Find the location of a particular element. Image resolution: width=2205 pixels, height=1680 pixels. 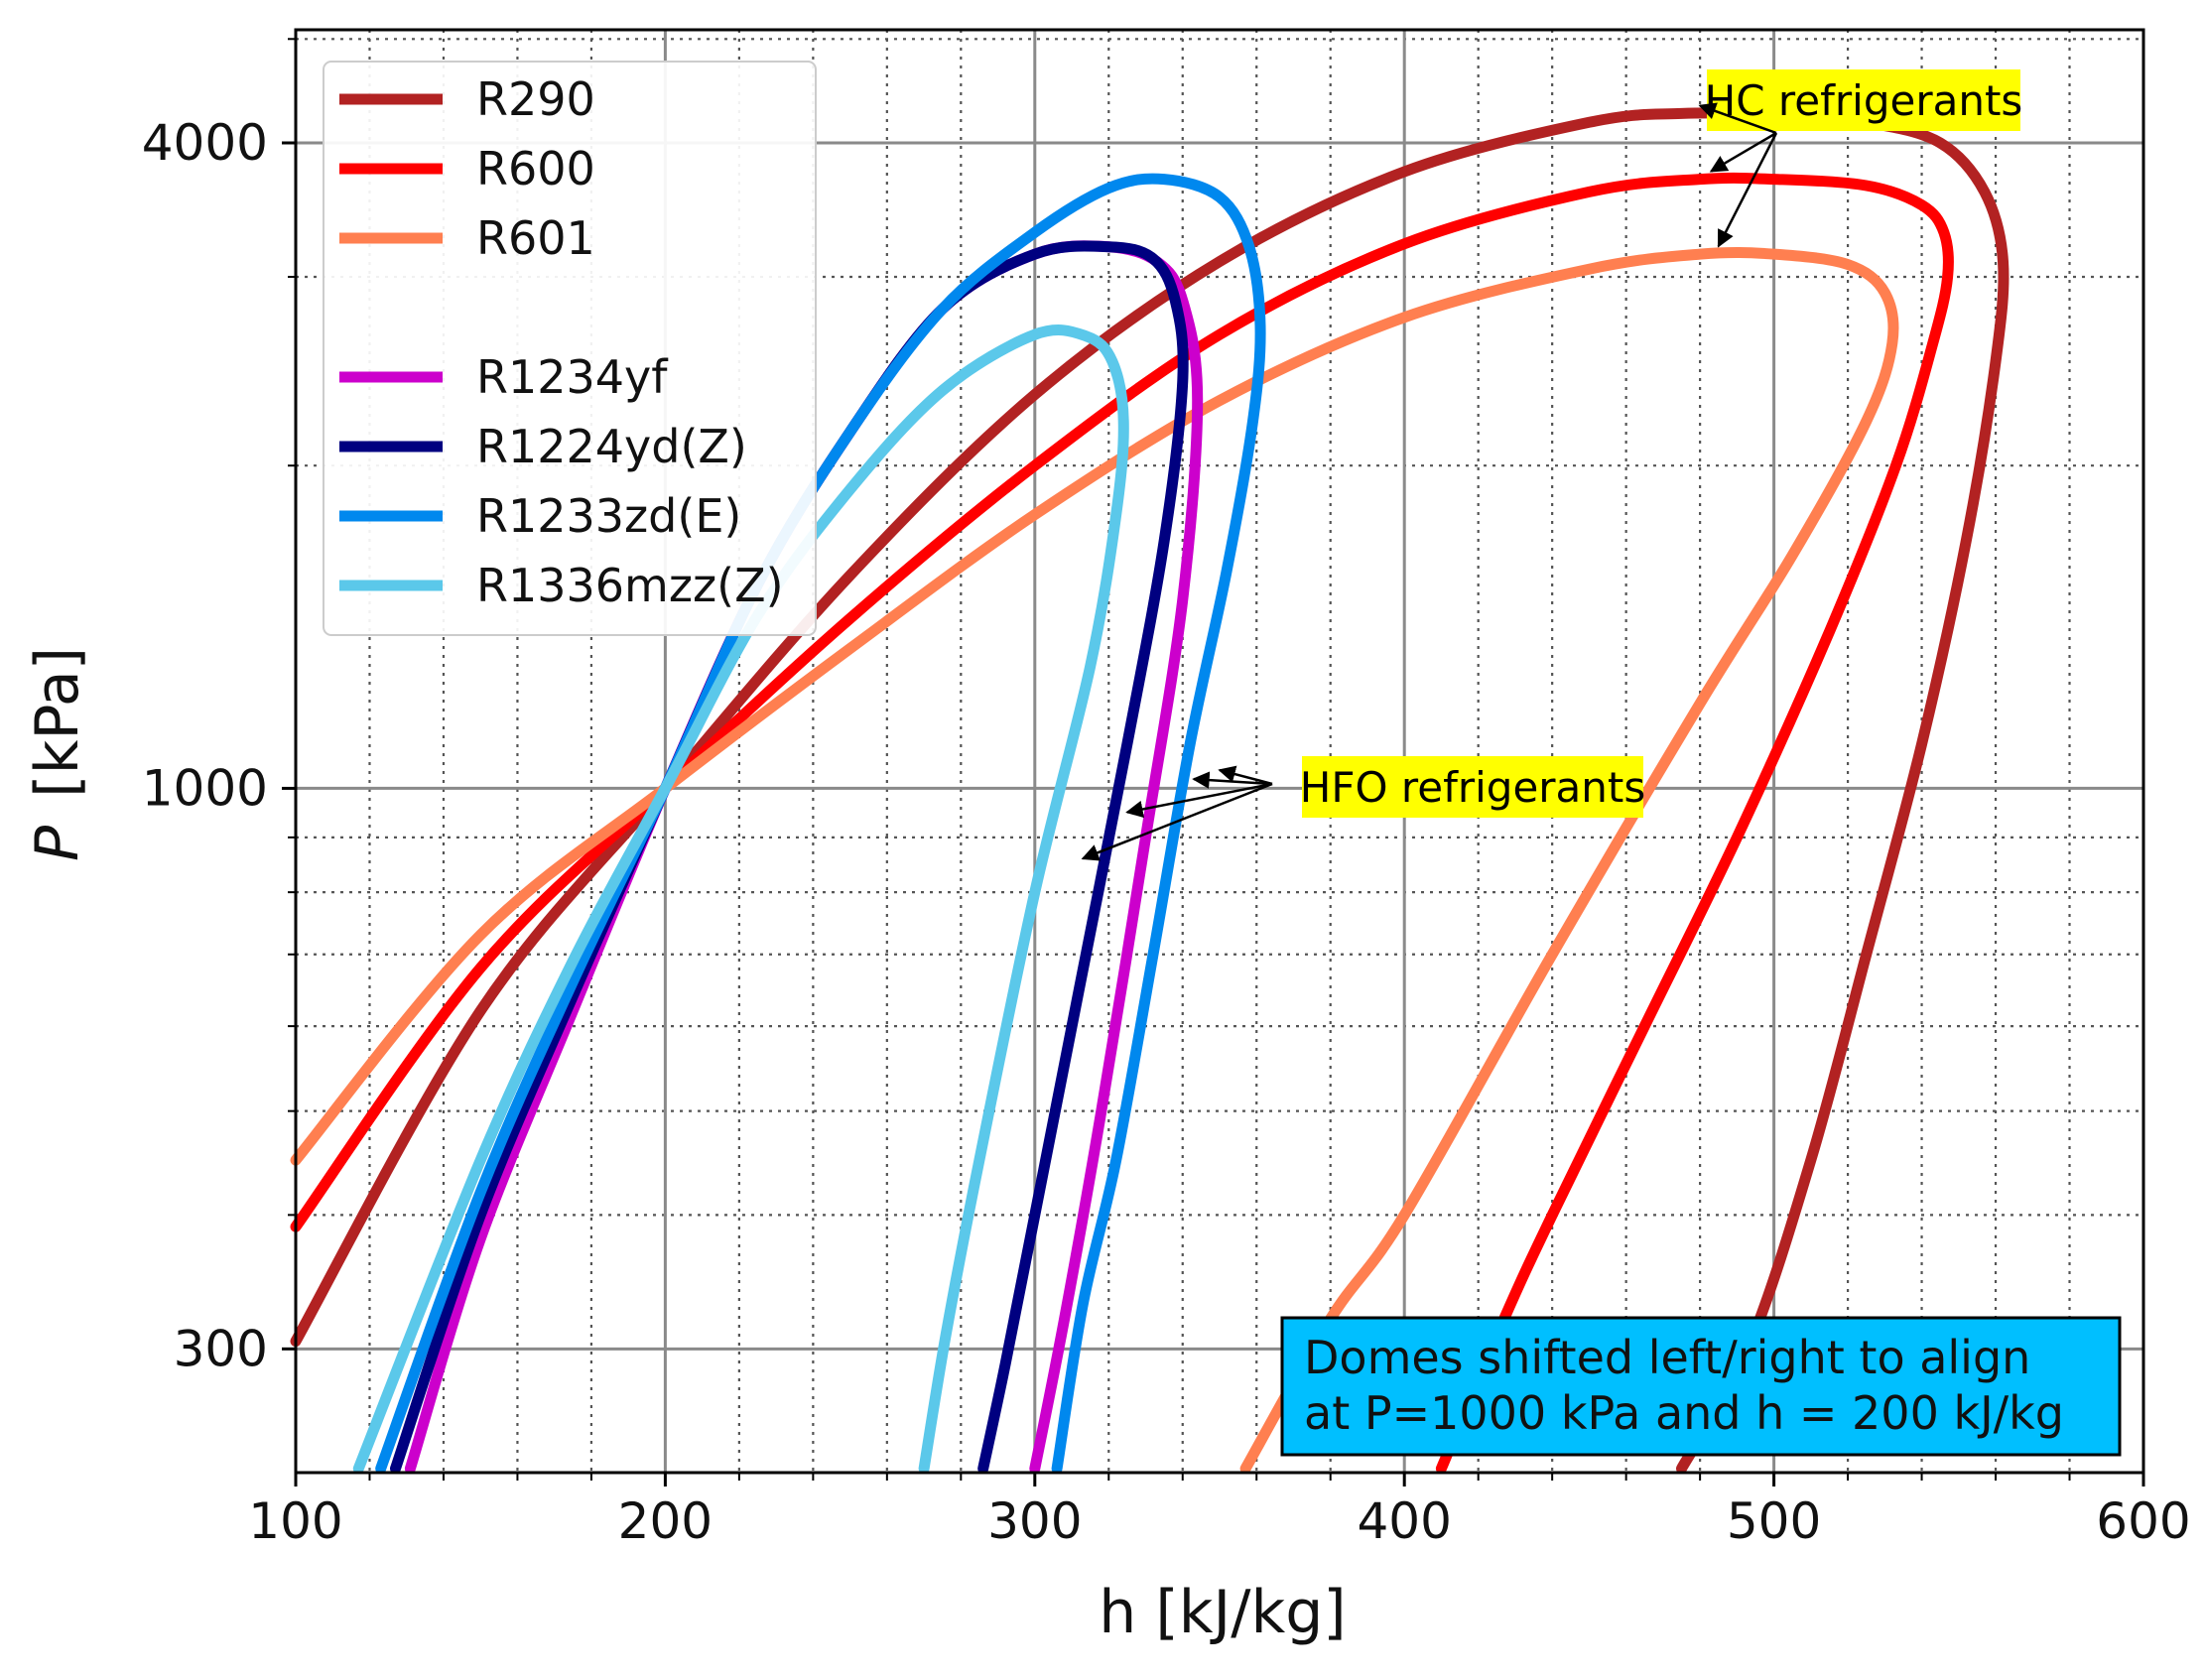

hc-label-background is located at coordinates (1864, 100).